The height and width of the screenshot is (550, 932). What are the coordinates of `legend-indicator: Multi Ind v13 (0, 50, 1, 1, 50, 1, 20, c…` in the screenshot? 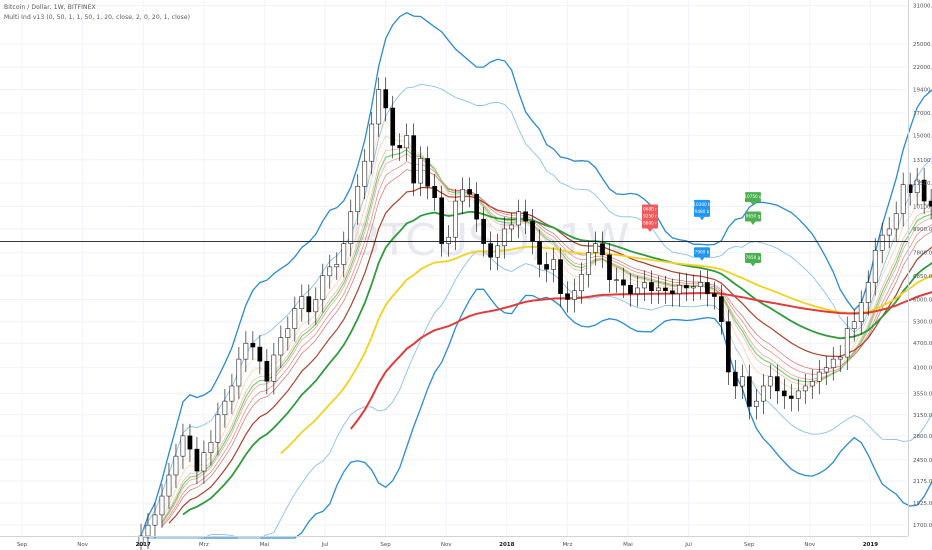 It's located at (97, 17).